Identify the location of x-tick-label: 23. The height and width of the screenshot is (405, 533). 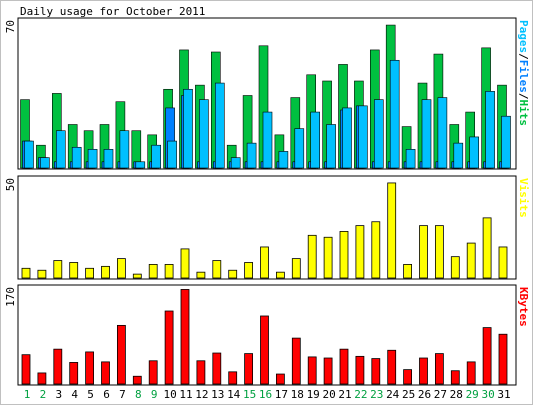
(376, 394).